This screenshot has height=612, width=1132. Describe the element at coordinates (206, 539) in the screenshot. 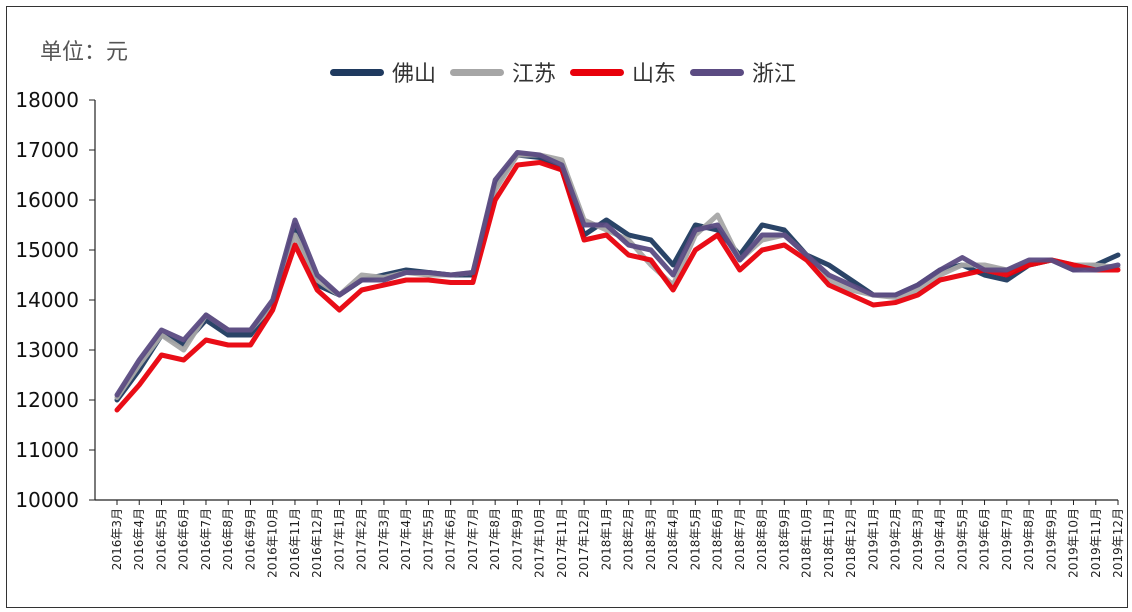

I see `x-tick-label: 2016年7月` at that location.